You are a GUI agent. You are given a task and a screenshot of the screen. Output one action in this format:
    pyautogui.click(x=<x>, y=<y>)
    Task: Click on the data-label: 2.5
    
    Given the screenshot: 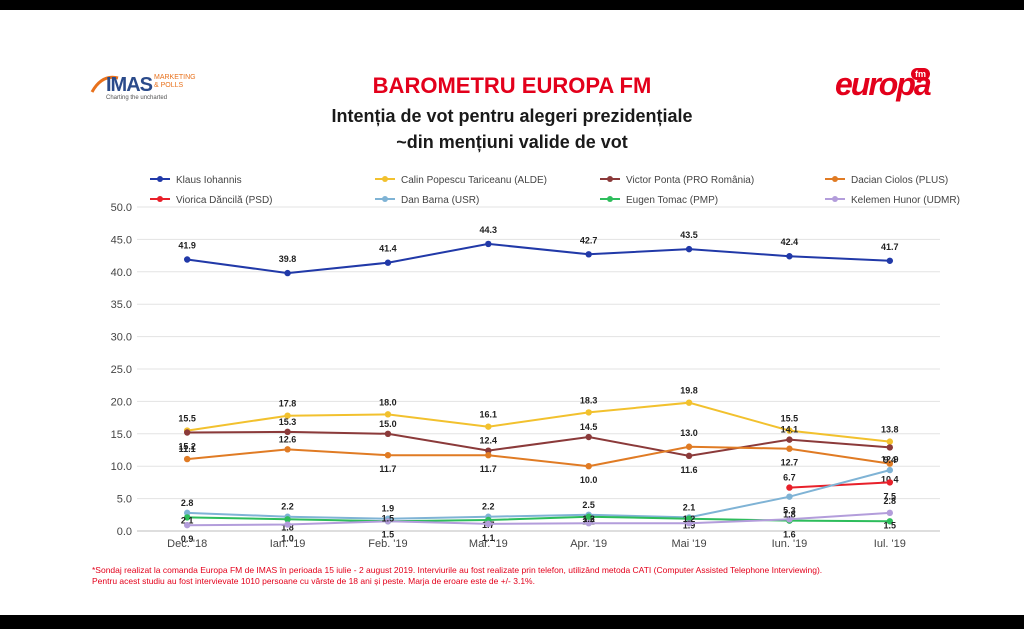 What is the action you would take?
    pyautogui.click(x=588, y=505)
    